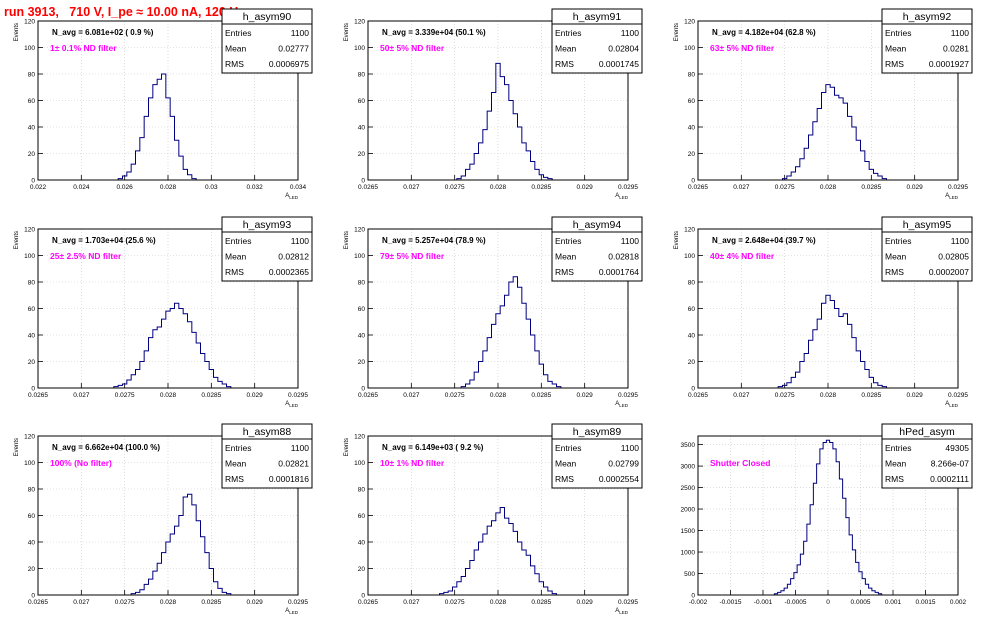  I want to click on stats-value: 49305, so click(957, 448).